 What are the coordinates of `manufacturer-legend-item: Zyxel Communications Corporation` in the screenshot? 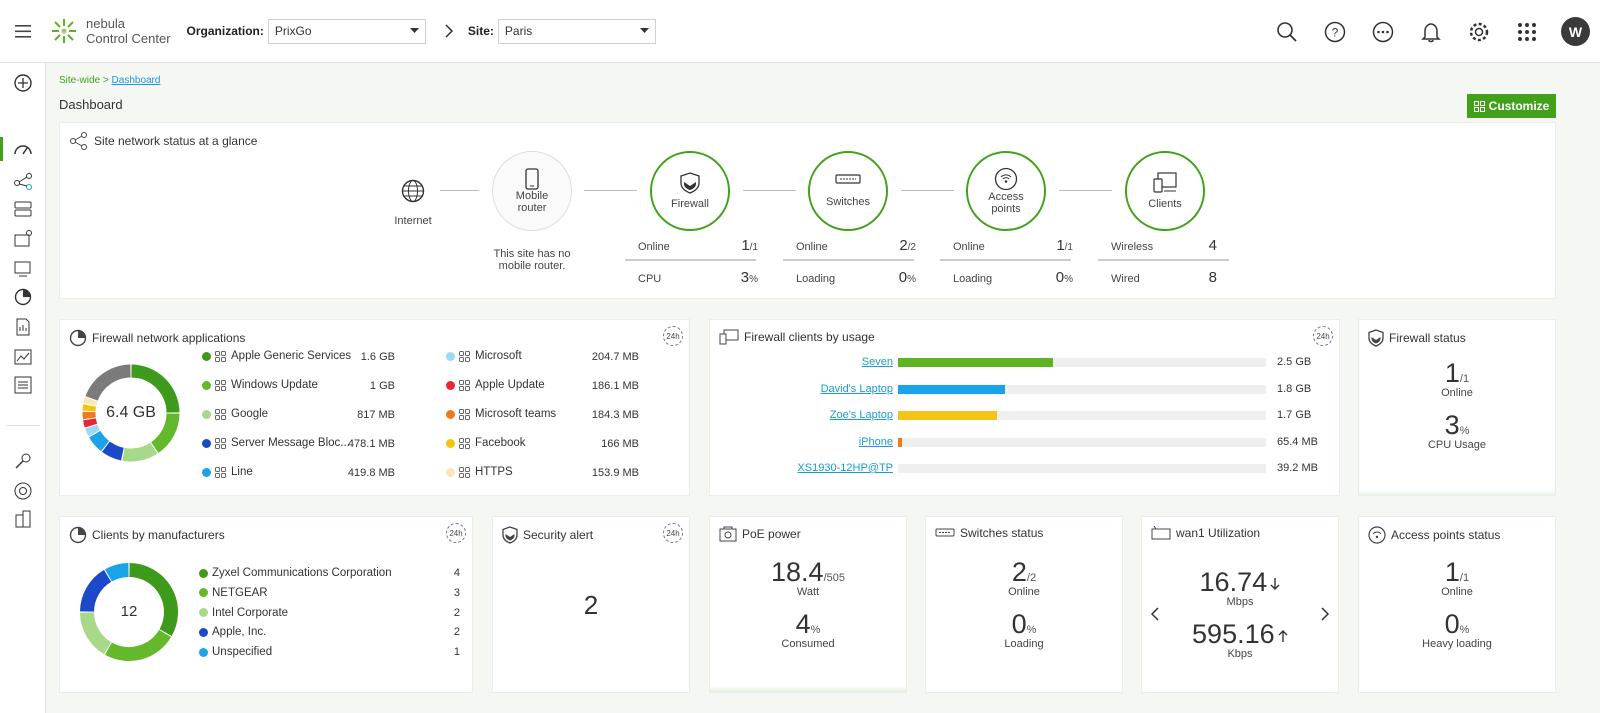 It's located at (295, 573).